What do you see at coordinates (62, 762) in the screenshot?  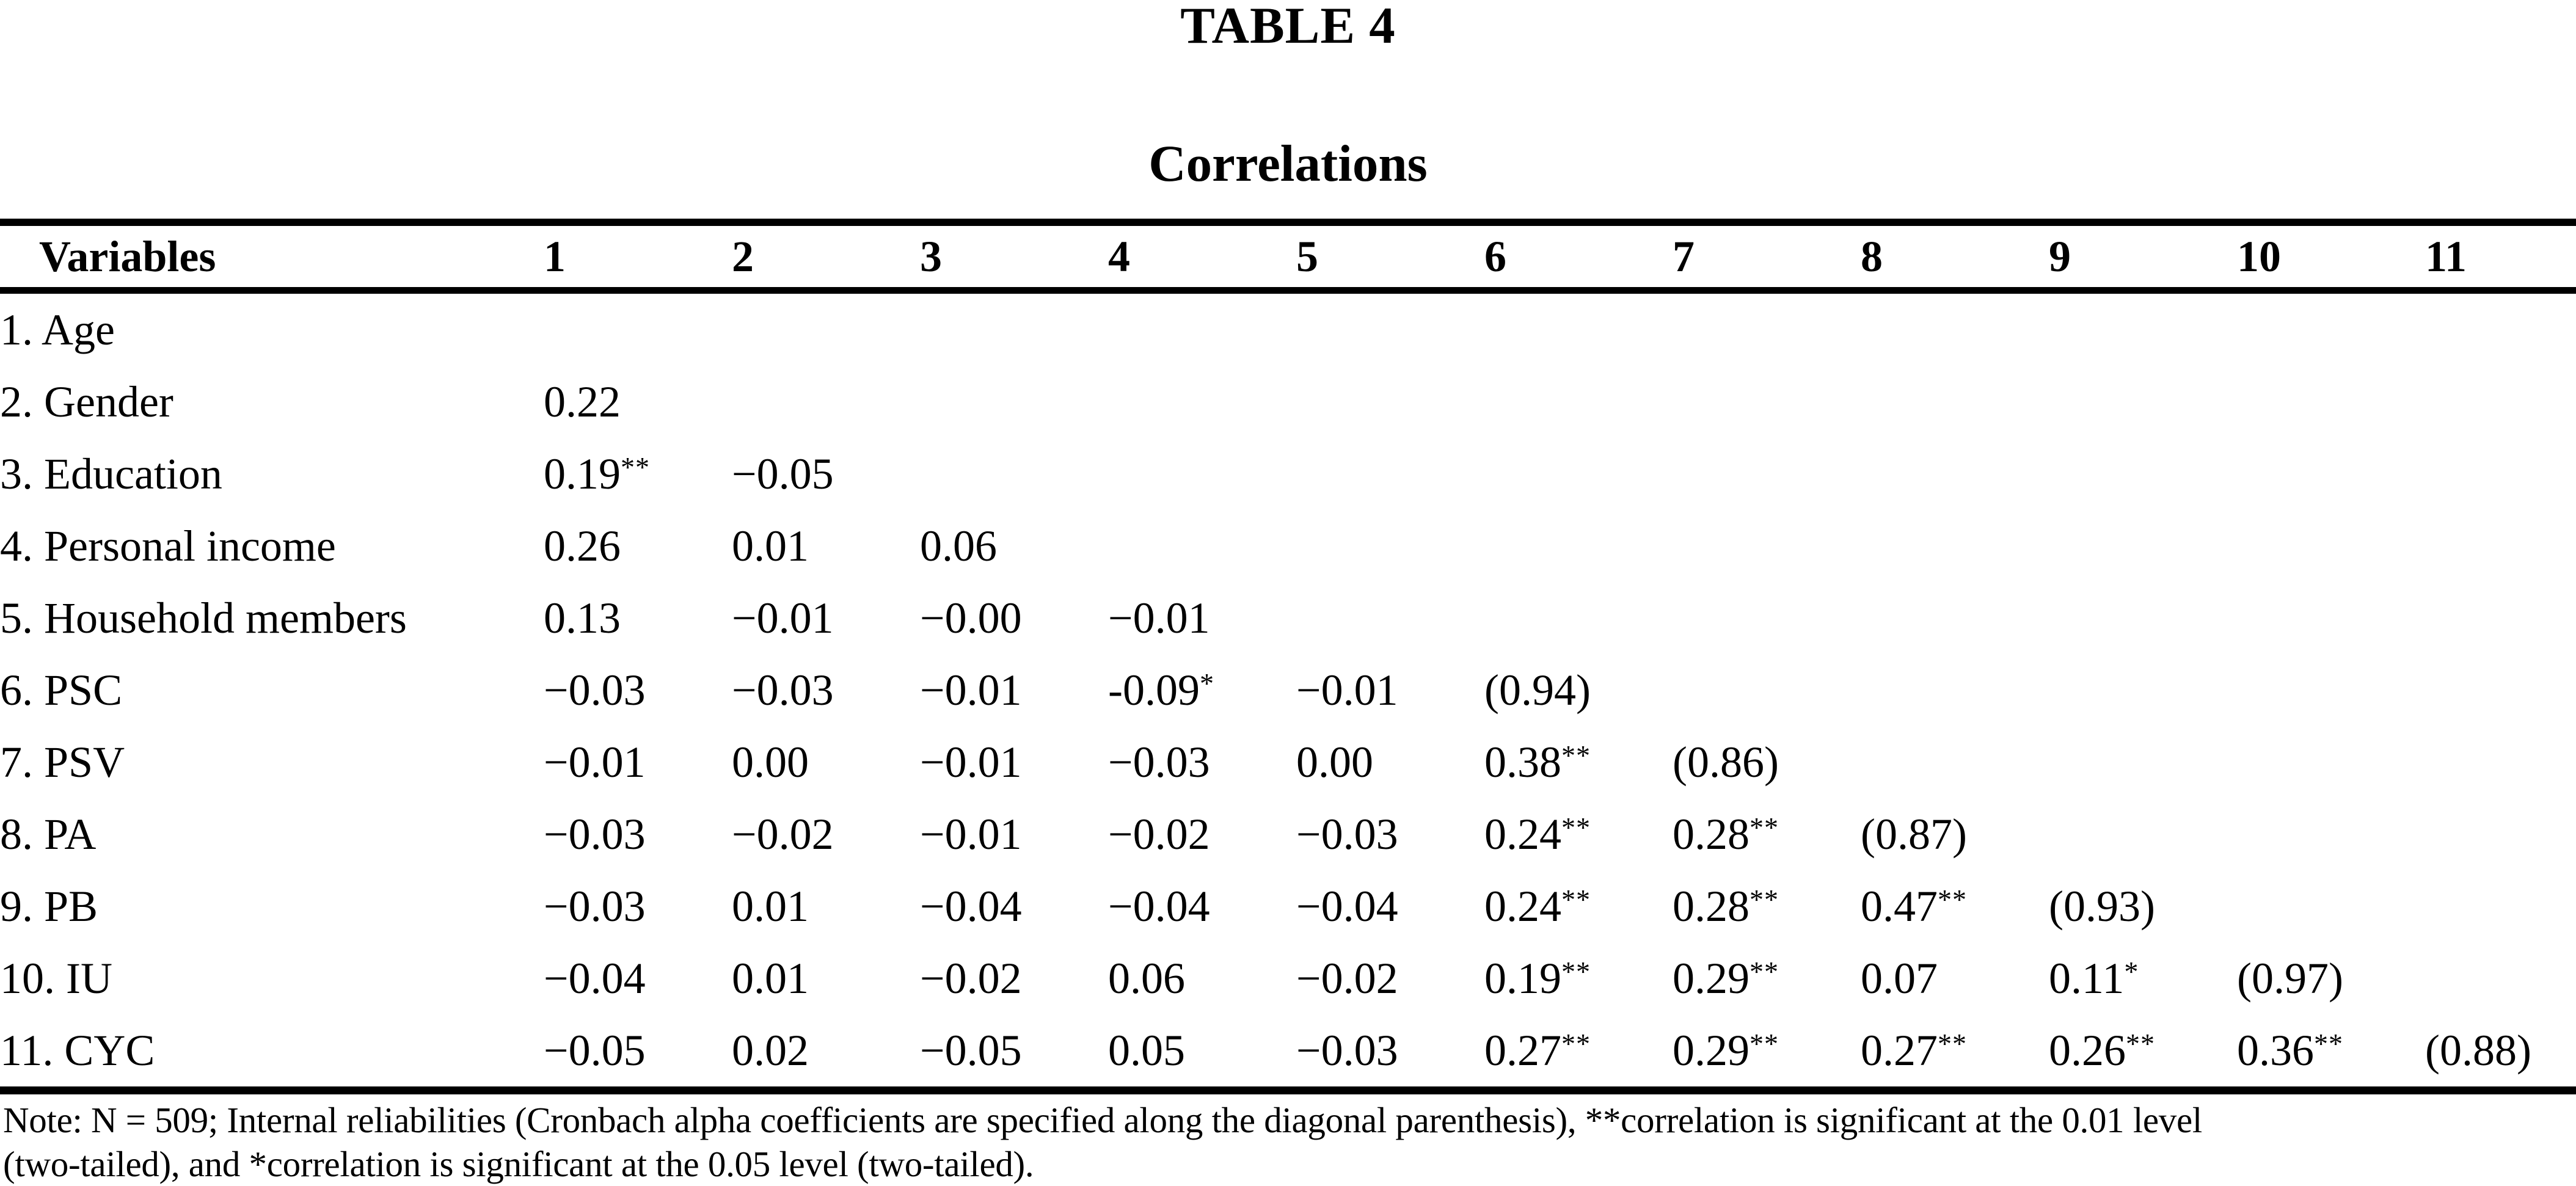 I see `row-label: 7. PSV` at bounding box center [62, 762].